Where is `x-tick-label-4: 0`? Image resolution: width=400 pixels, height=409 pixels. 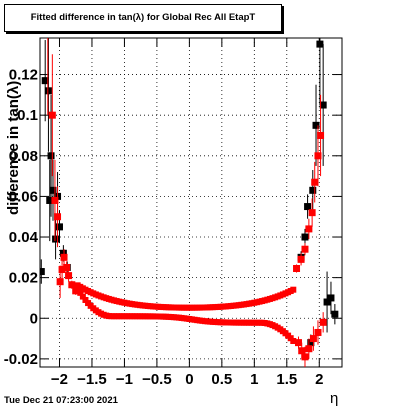 x-tick-label-4: 0 is located at coordinates (189, 379).